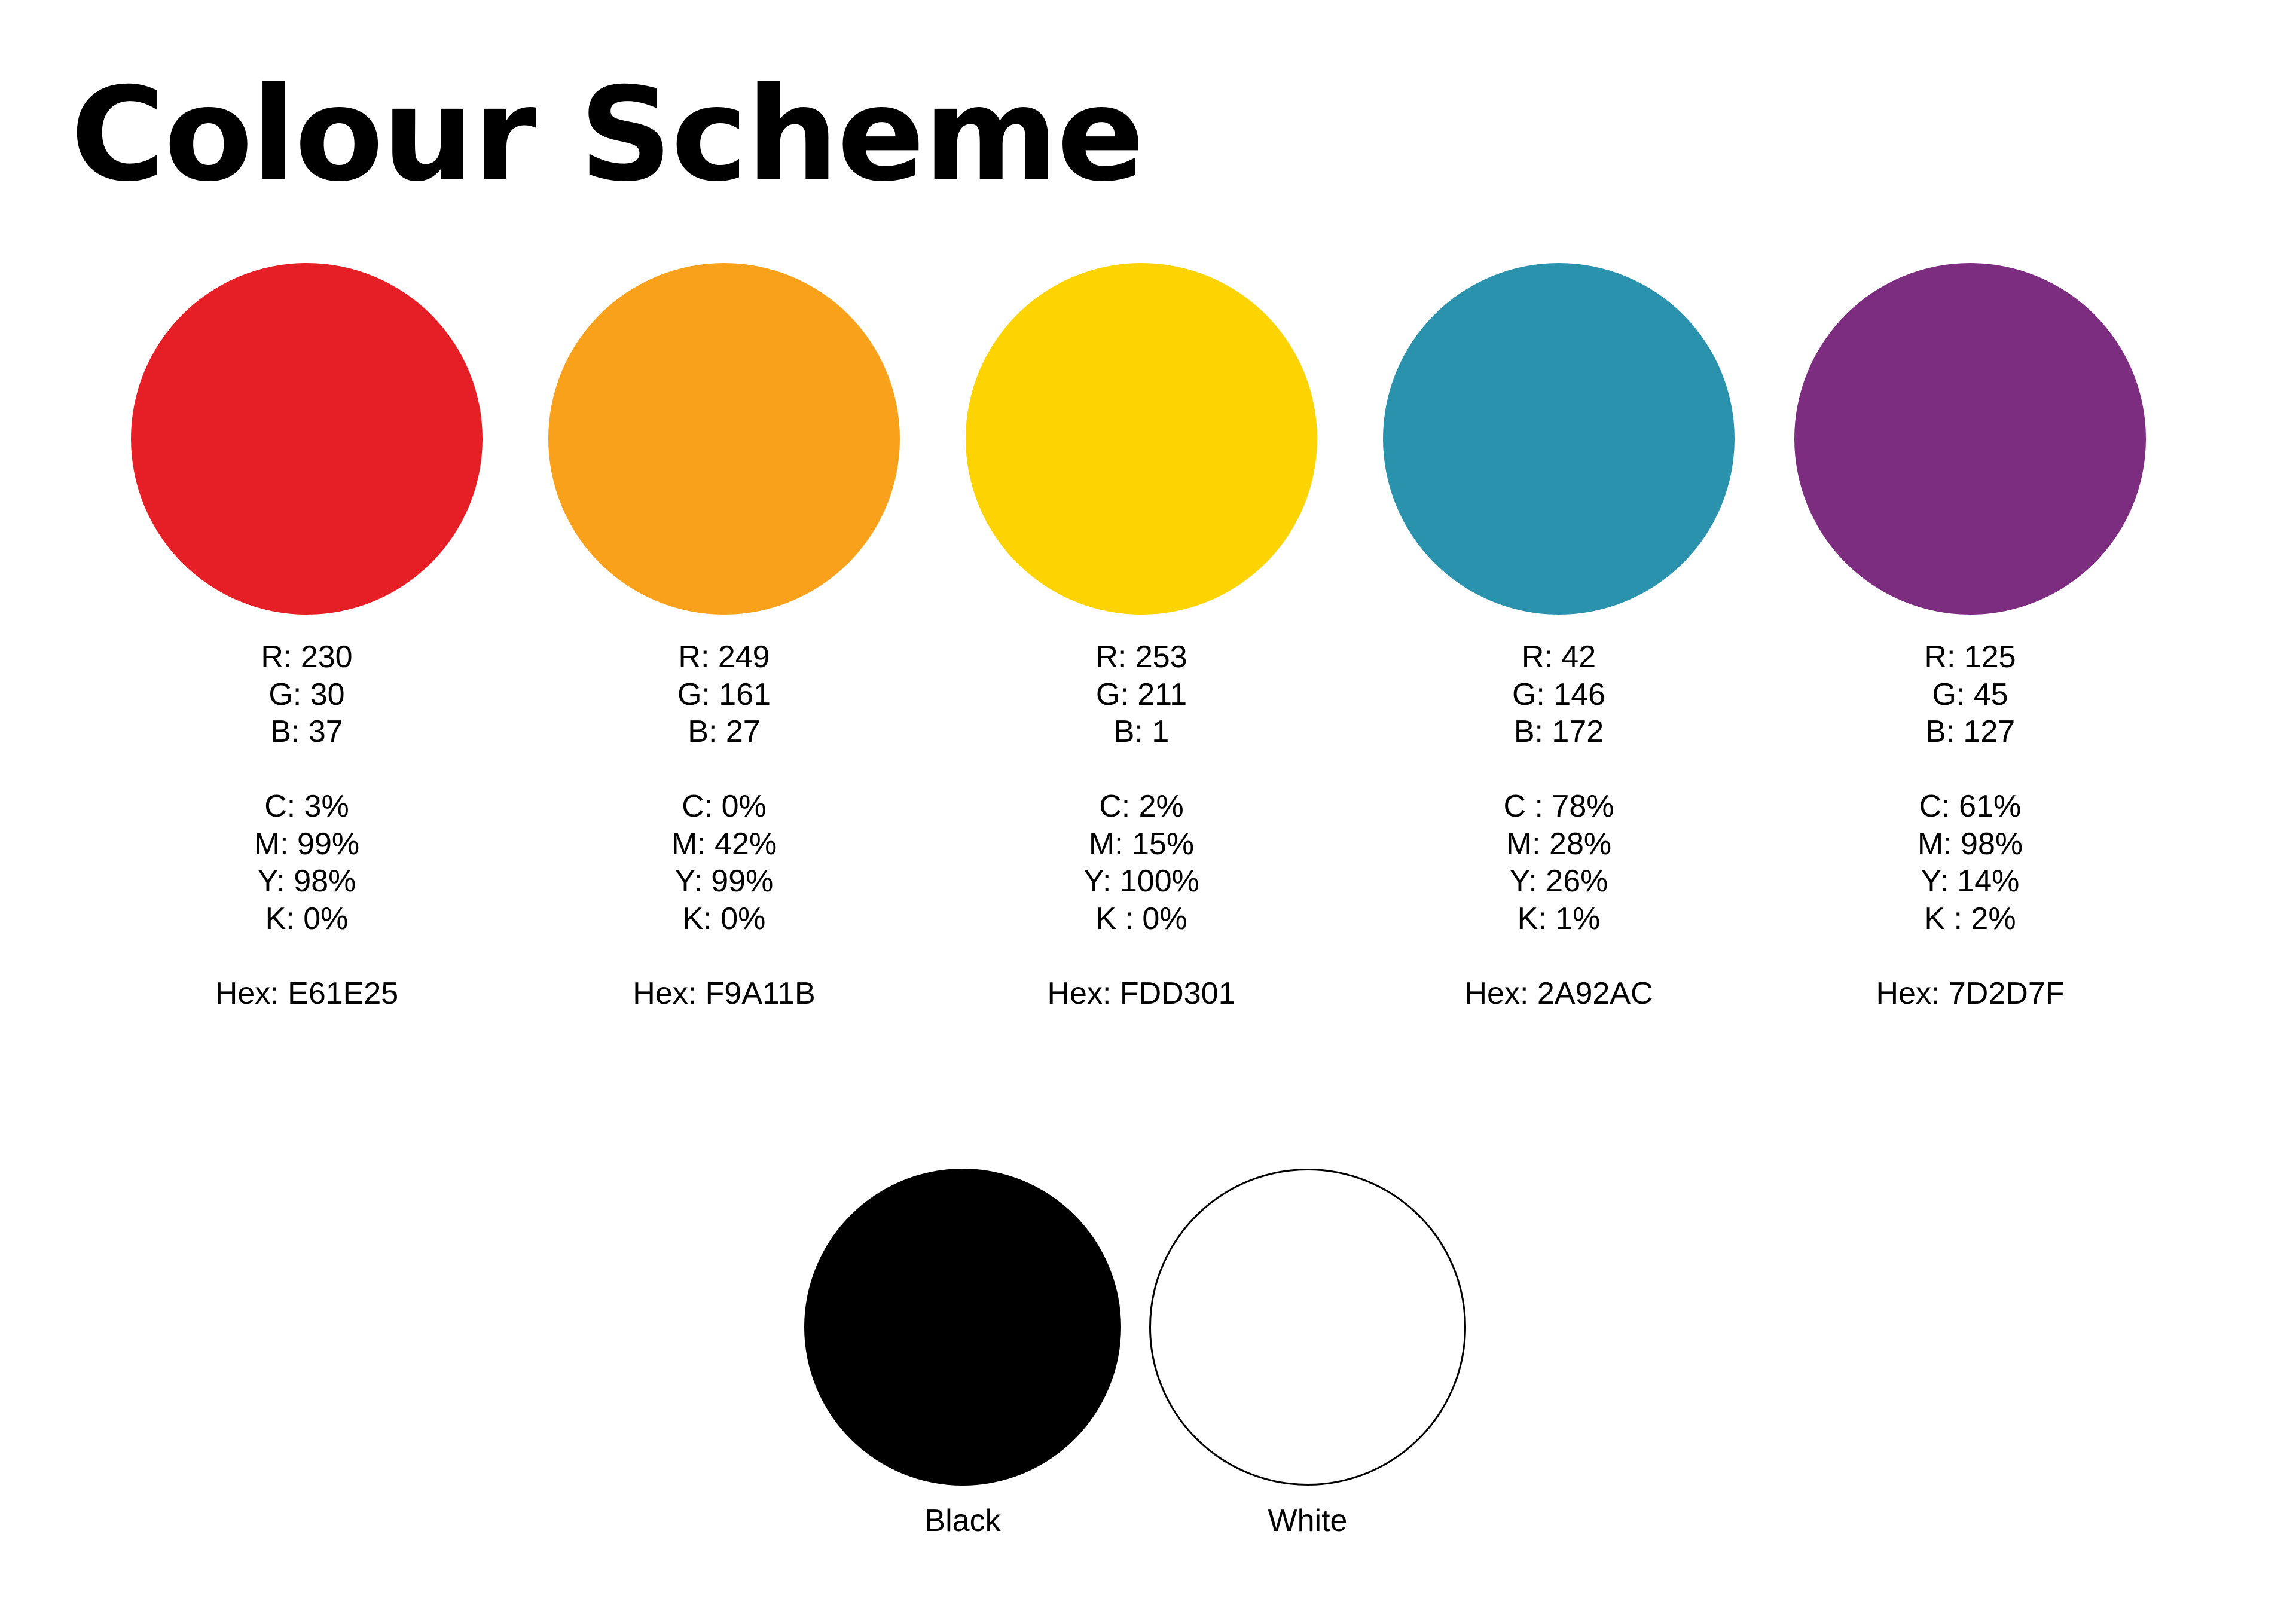  I want to click on hex-value: Hex: E61E25, so click(307, 994).